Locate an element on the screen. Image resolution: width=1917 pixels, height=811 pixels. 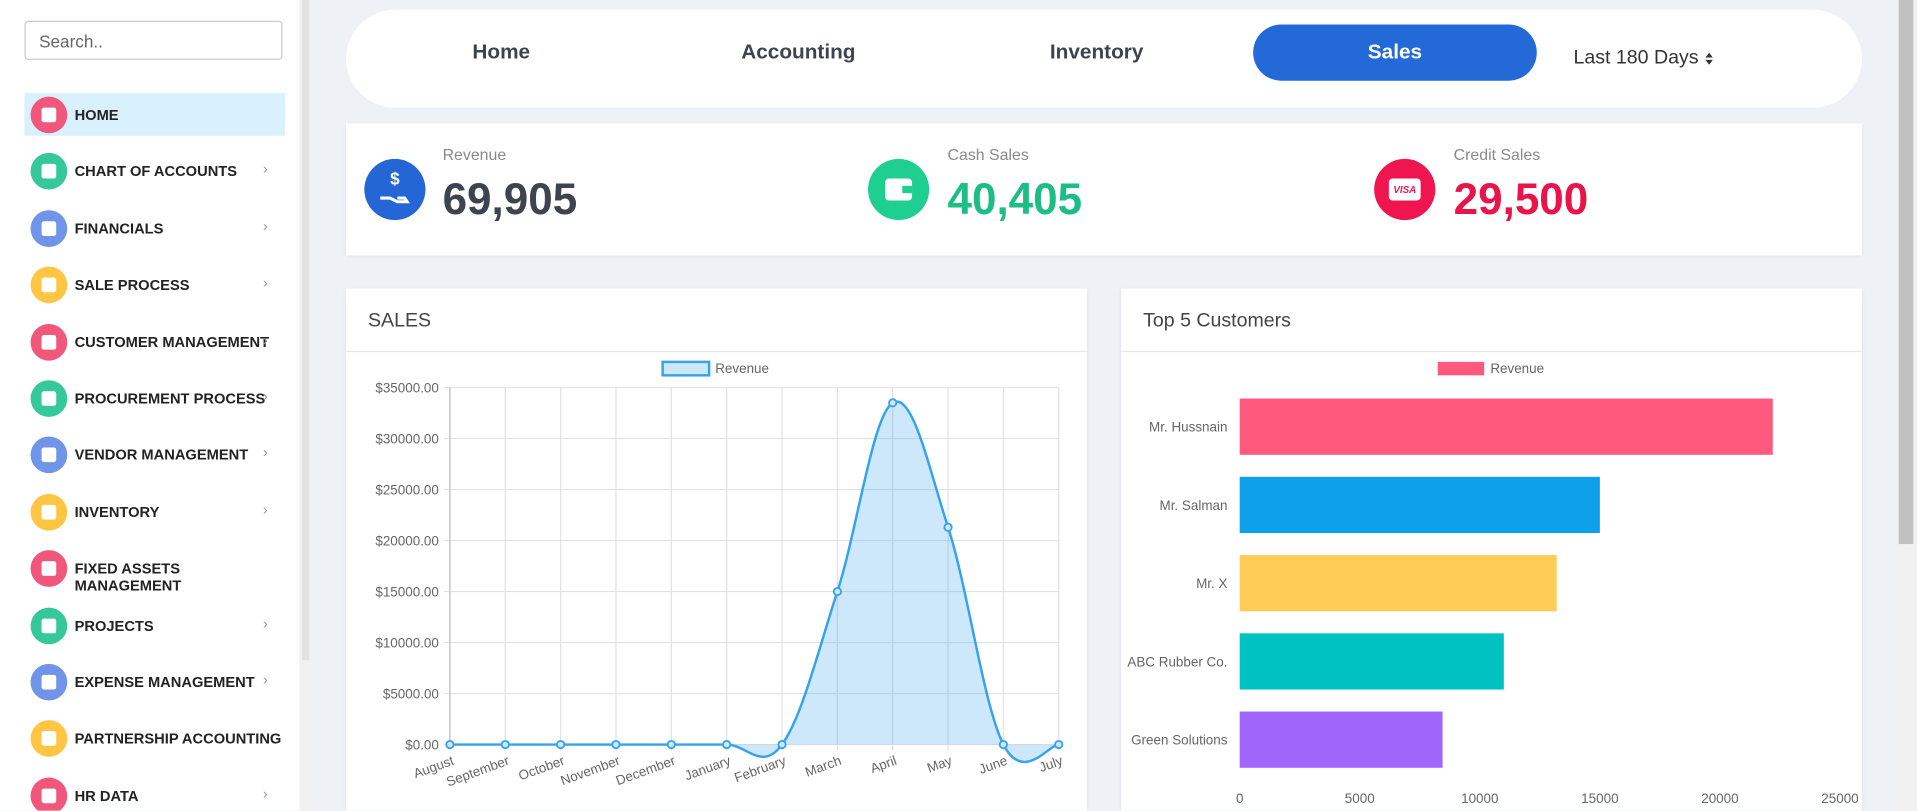
x-tick-label: May is located at coordinates (939, 764).